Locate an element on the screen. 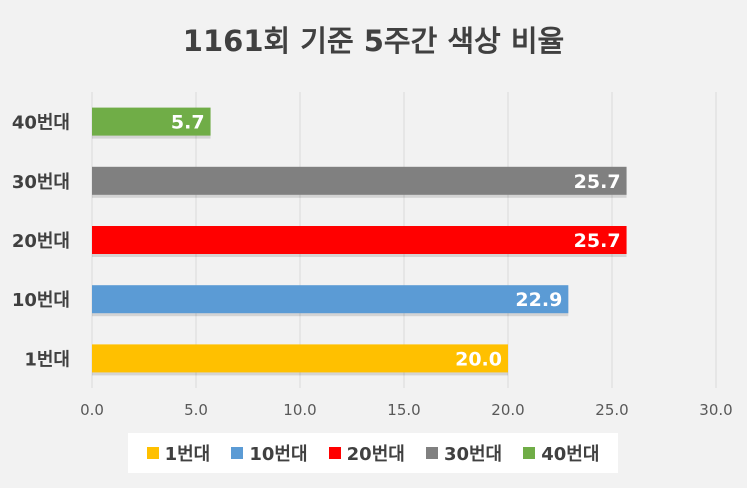 The height and width of the screenshot is (488, 747). legend-label: 10번대 is located at coordinates (278, 454).